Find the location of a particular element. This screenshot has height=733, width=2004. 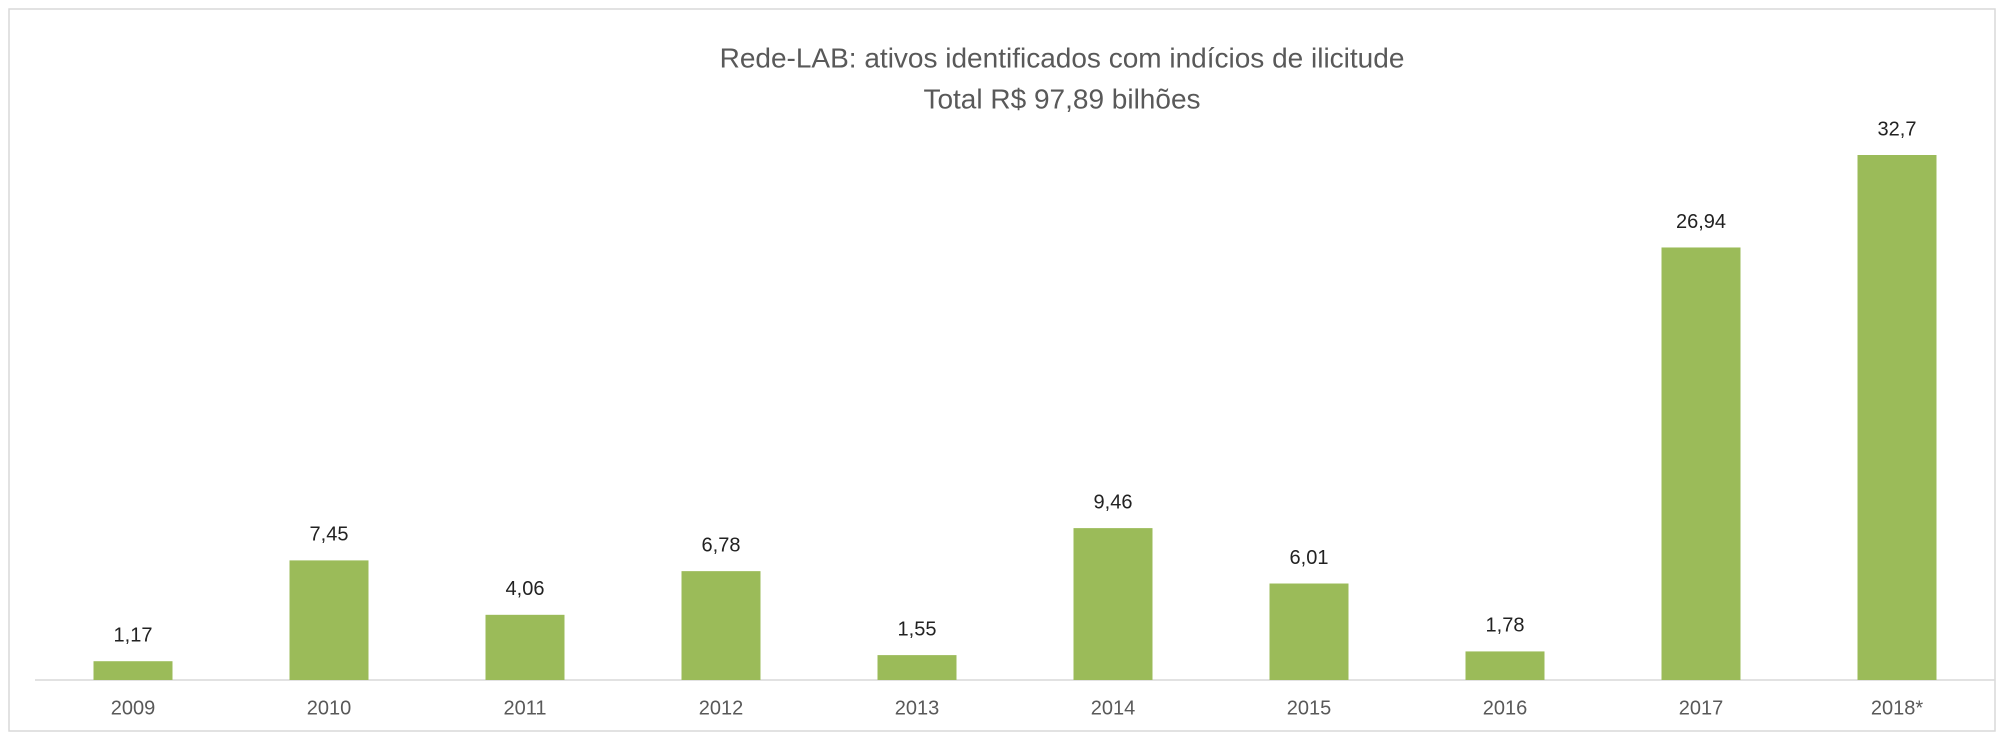

data-label: 1,78 is located at coordinates (1505, 626).